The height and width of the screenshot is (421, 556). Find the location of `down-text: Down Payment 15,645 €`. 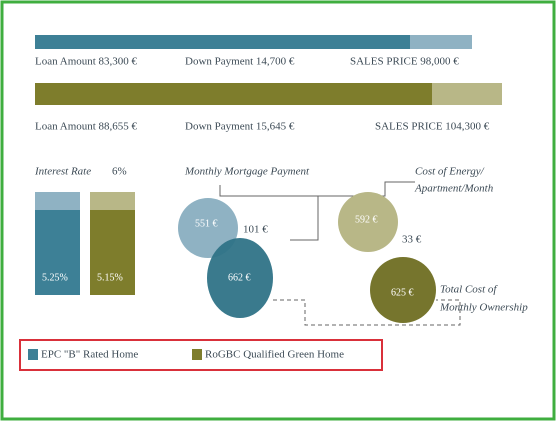

down-text: Down Payment 15,645 € is located at coordinates (240, 127).